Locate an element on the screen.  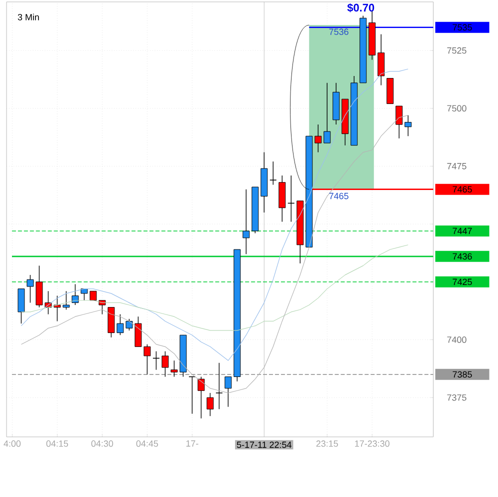
x-tick-label: 23:15 is located at coordinates (327, 443).